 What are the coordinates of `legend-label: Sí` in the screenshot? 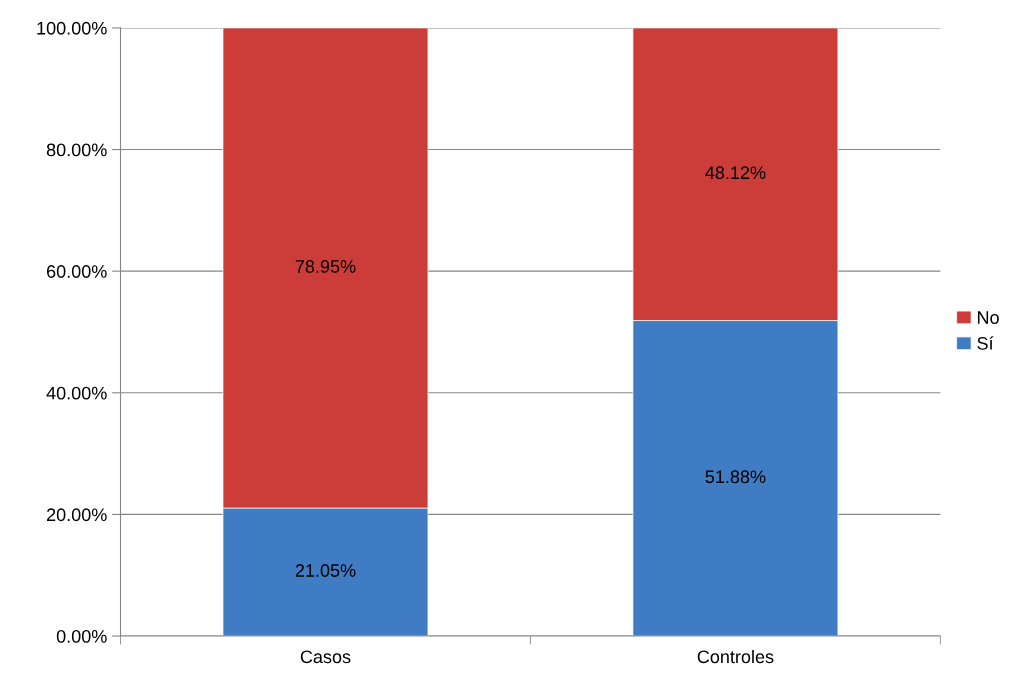 It's located at (985, 343).